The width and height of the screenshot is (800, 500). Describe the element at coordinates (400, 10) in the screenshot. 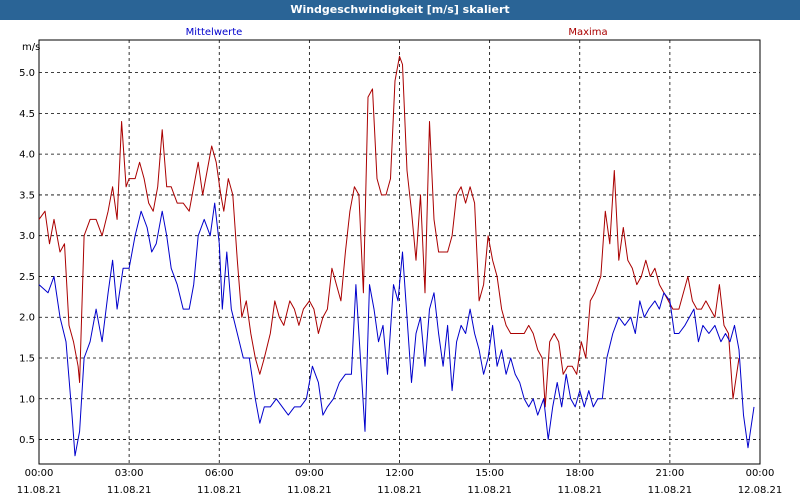

I see `window-title: Windgeschwindigkeit [m/s] skaliert` at that location.